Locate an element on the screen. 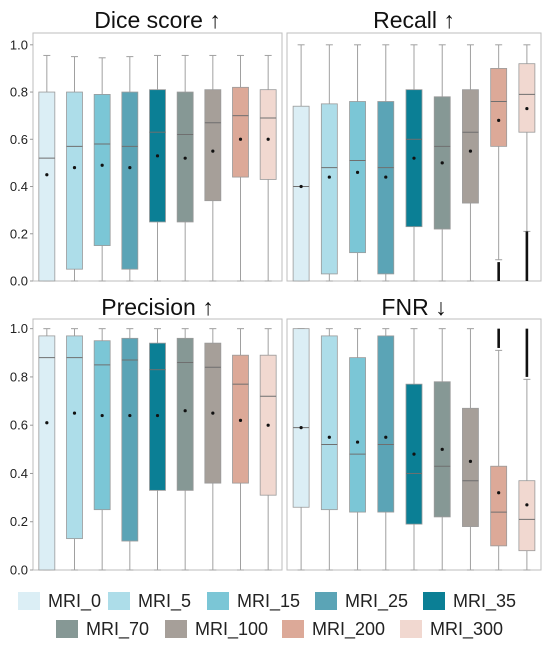 Image resolution: width=550 pixels, height=647 pixels. legend-label: MRI_5 is located at coordinates (165, 600).